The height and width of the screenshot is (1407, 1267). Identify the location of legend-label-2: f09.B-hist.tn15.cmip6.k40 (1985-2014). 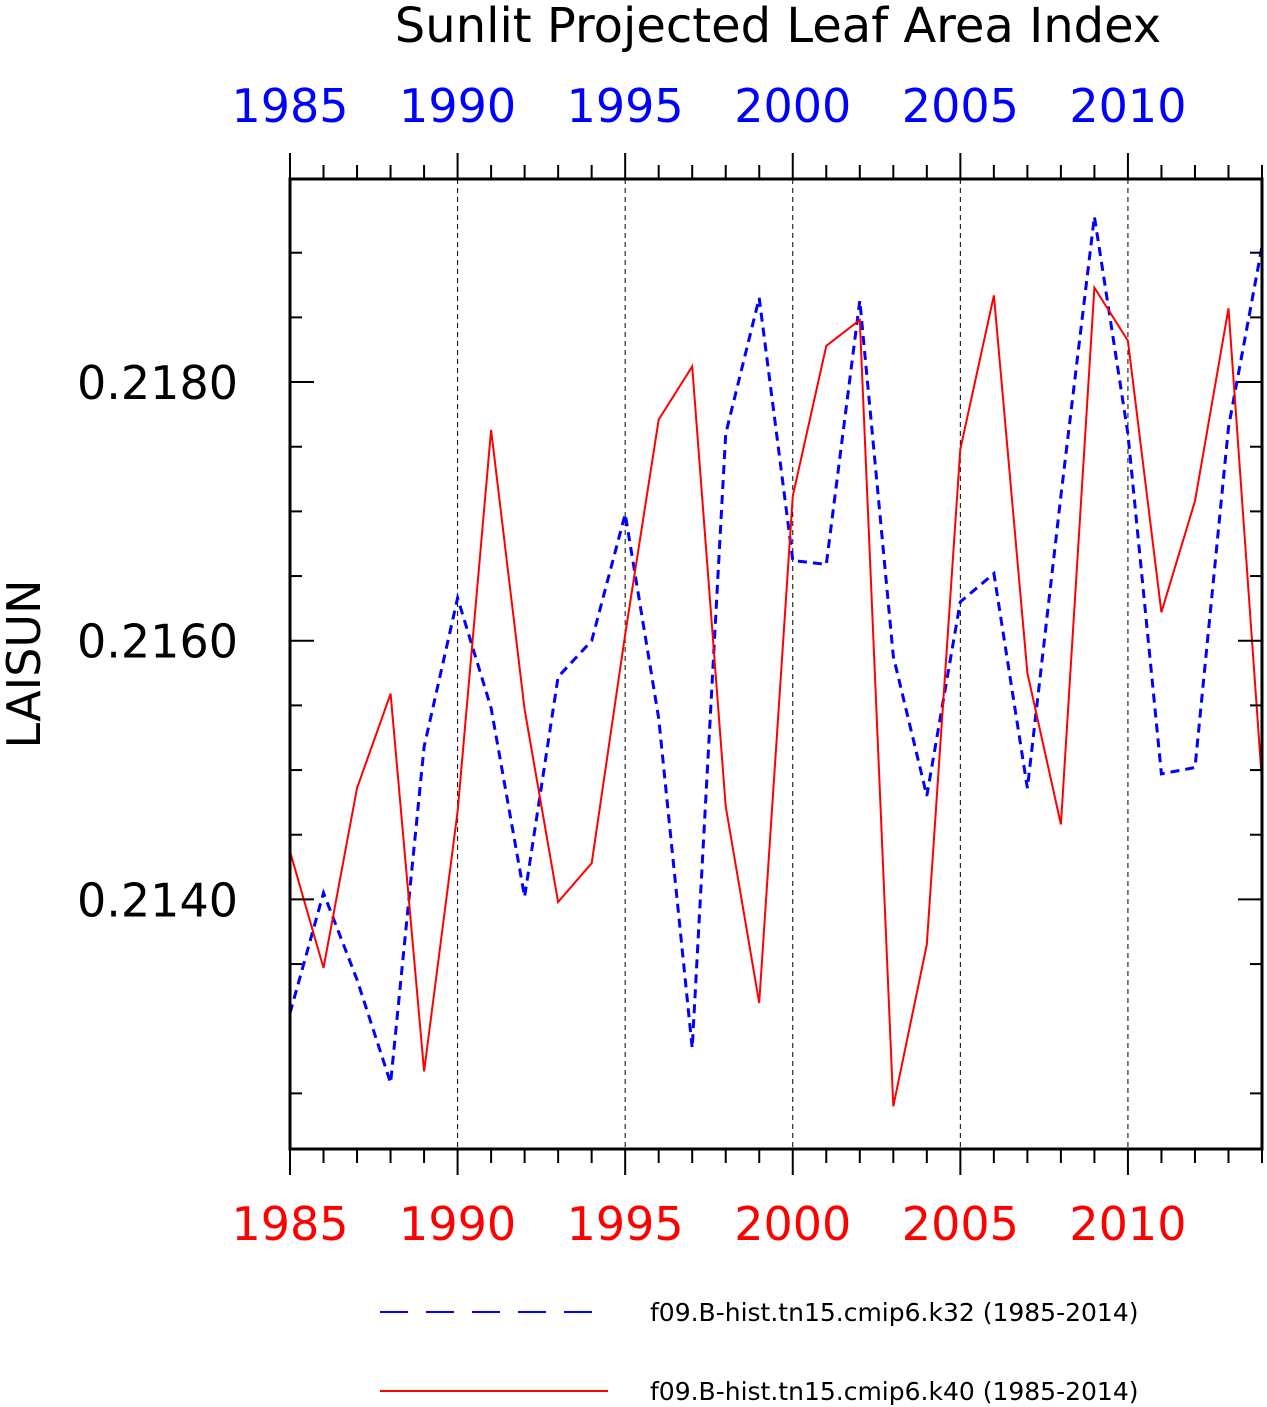
(894, 1391).